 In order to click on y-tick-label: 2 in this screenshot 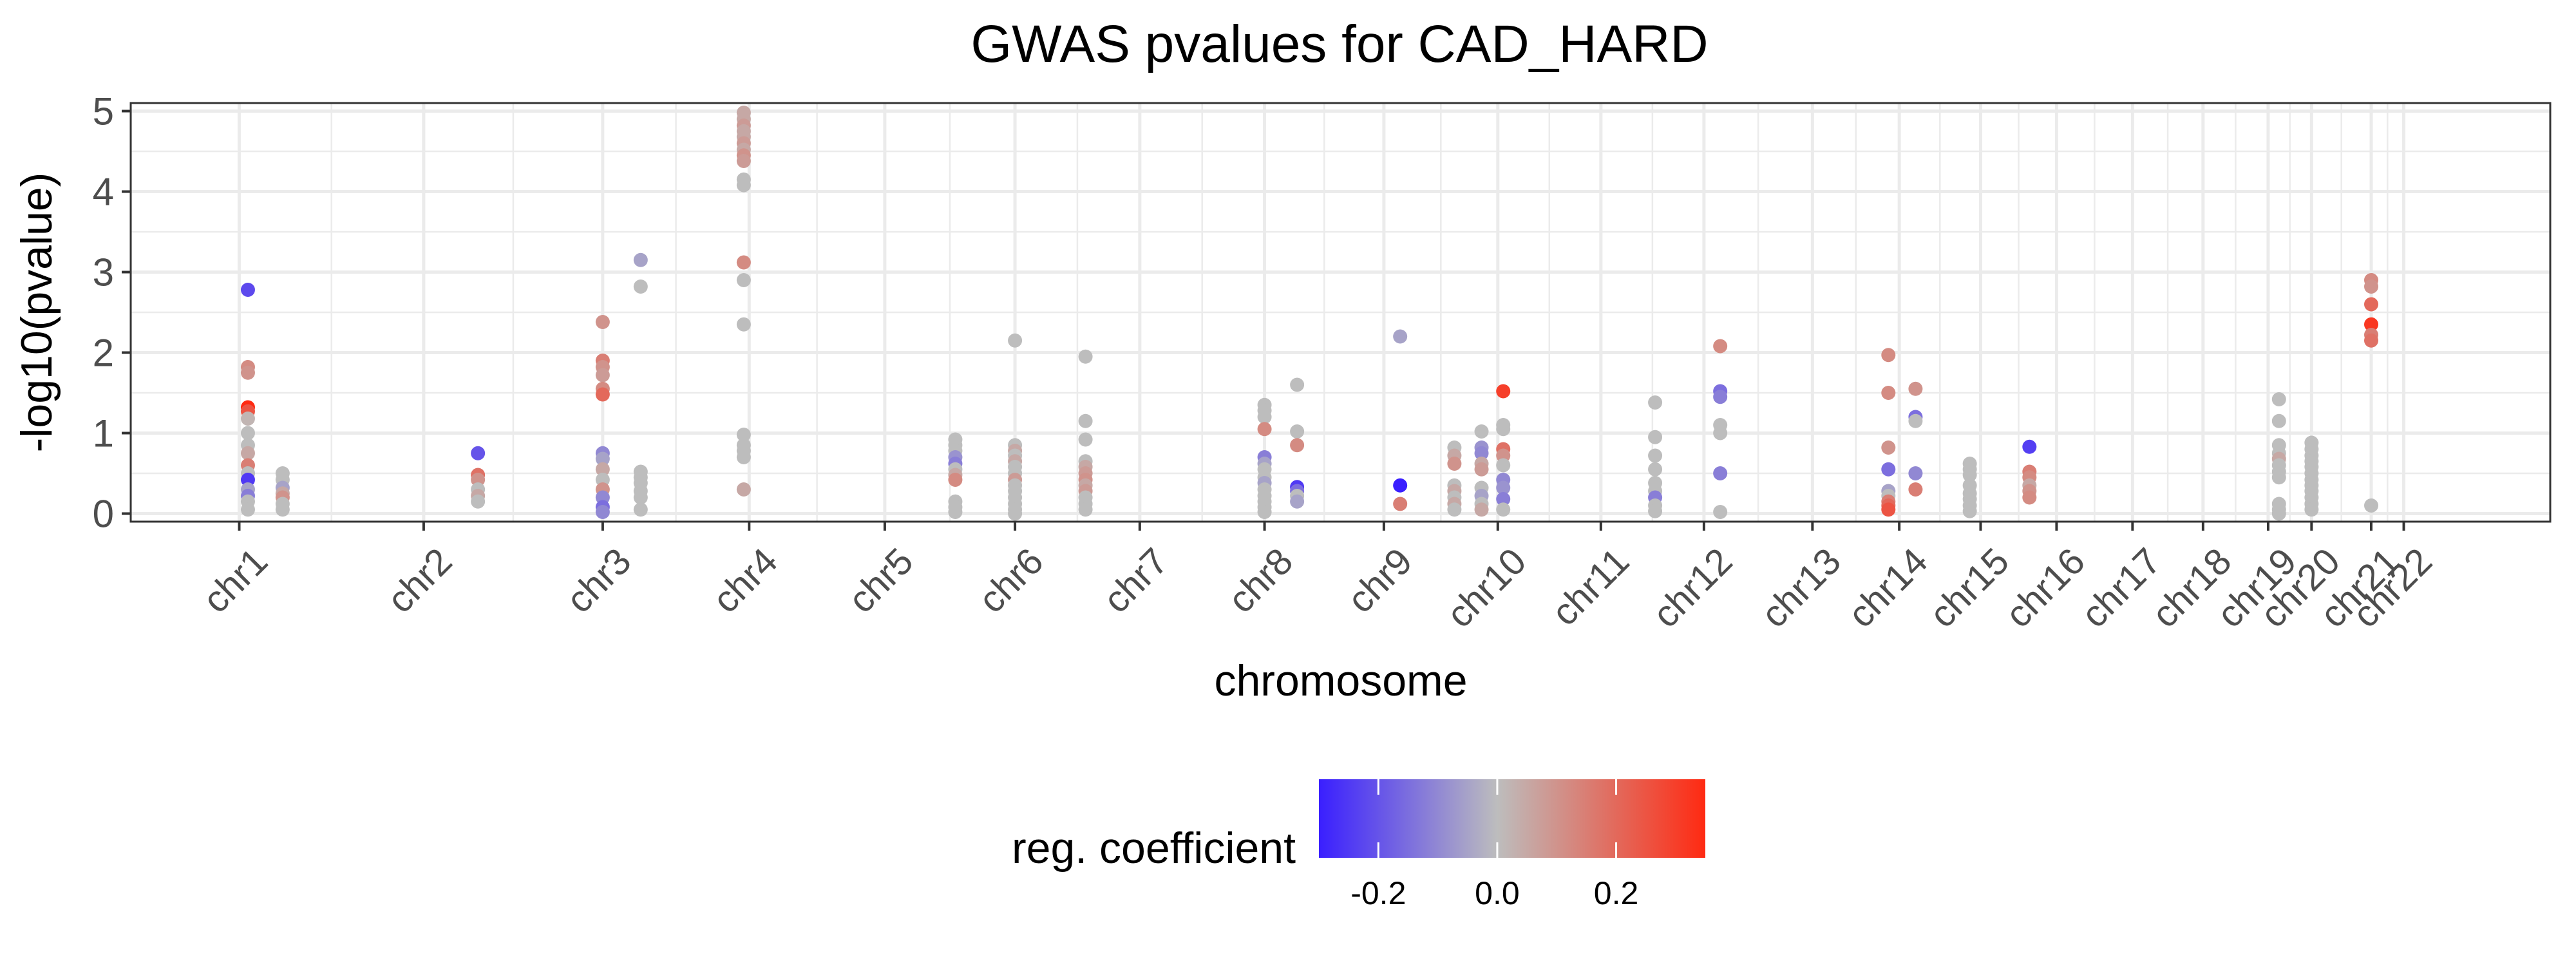, I will do `click(104, 353)`.